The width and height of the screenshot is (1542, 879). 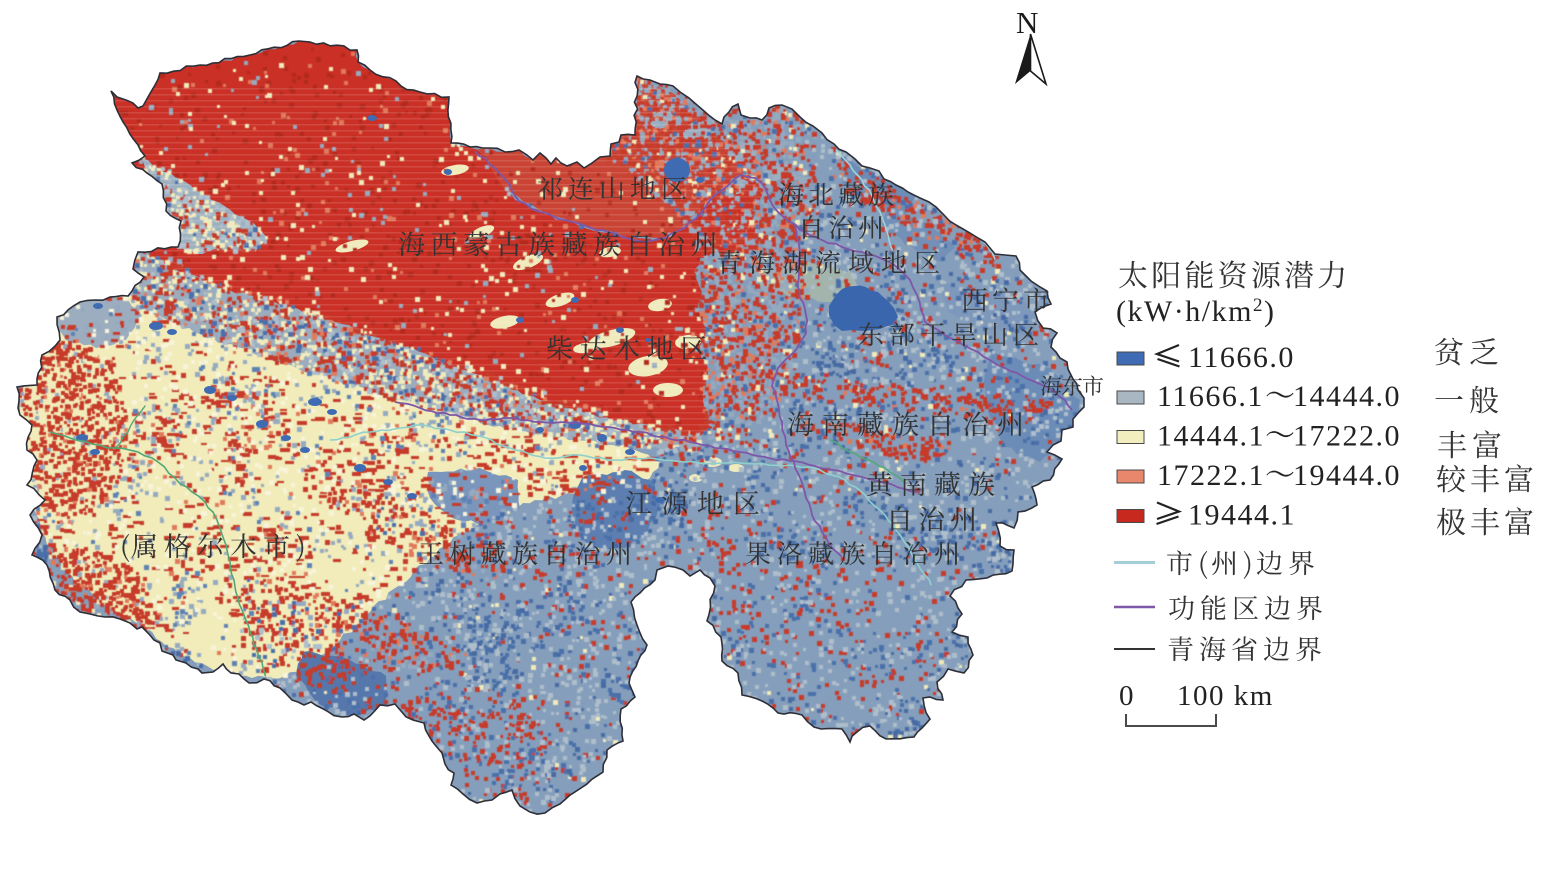 I want to click on svg-text: 14444.0, so click(x=1347, y=396).